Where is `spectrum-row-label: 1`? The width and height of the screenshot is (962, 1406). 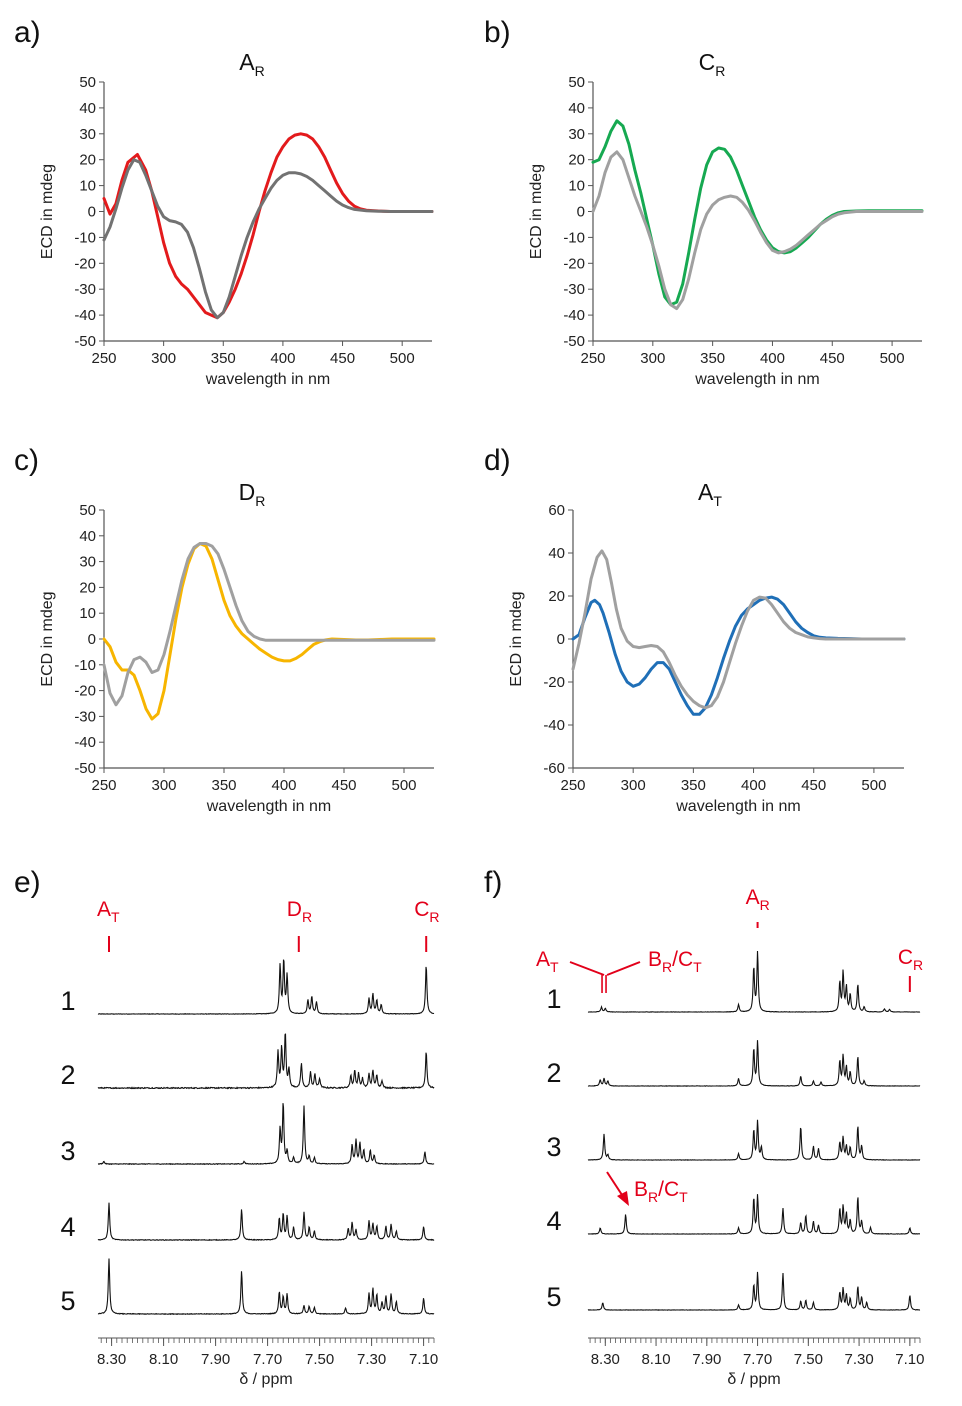 spectrum-row-label: 1 is located at coordinates (67, 1001).